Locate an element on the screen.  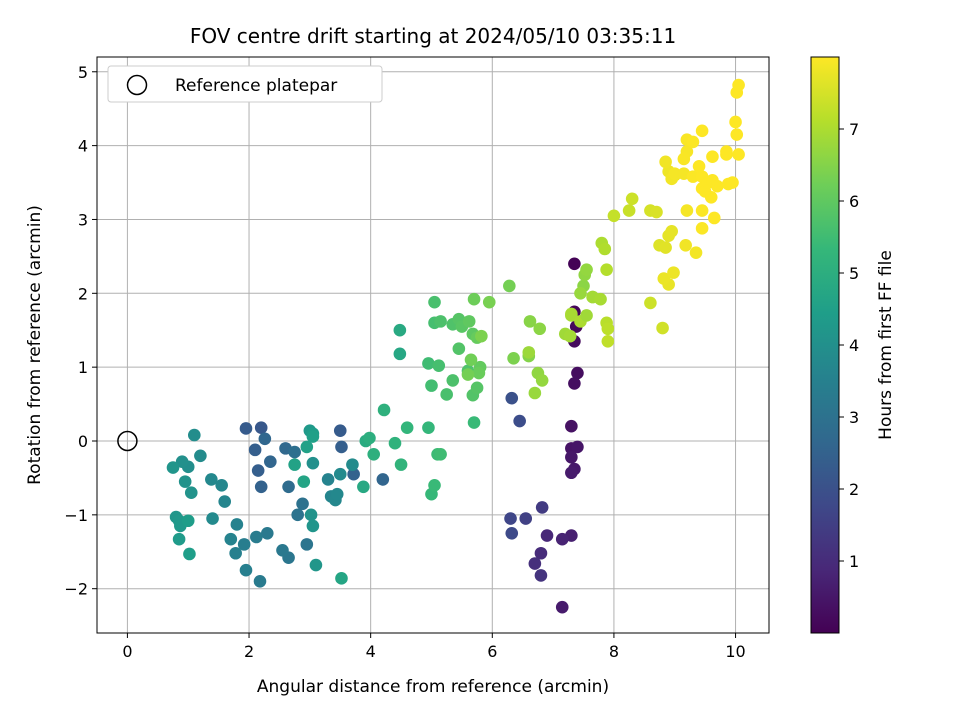
colorbar-tick-label: 4 is located at coordinates (854, 345).